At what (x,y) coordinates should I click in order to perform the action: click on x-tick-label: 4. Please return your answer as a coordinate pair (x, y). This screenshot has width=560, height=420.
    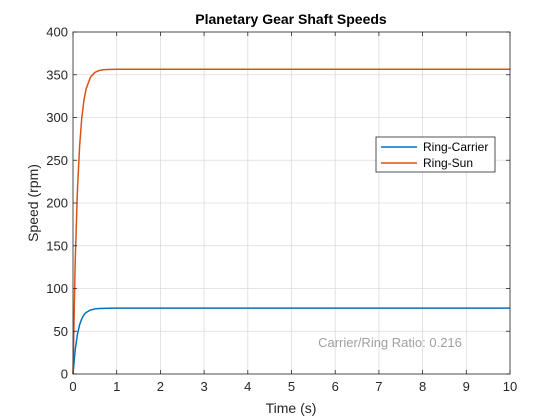
    Looking at the image, I should click on (247, 386).